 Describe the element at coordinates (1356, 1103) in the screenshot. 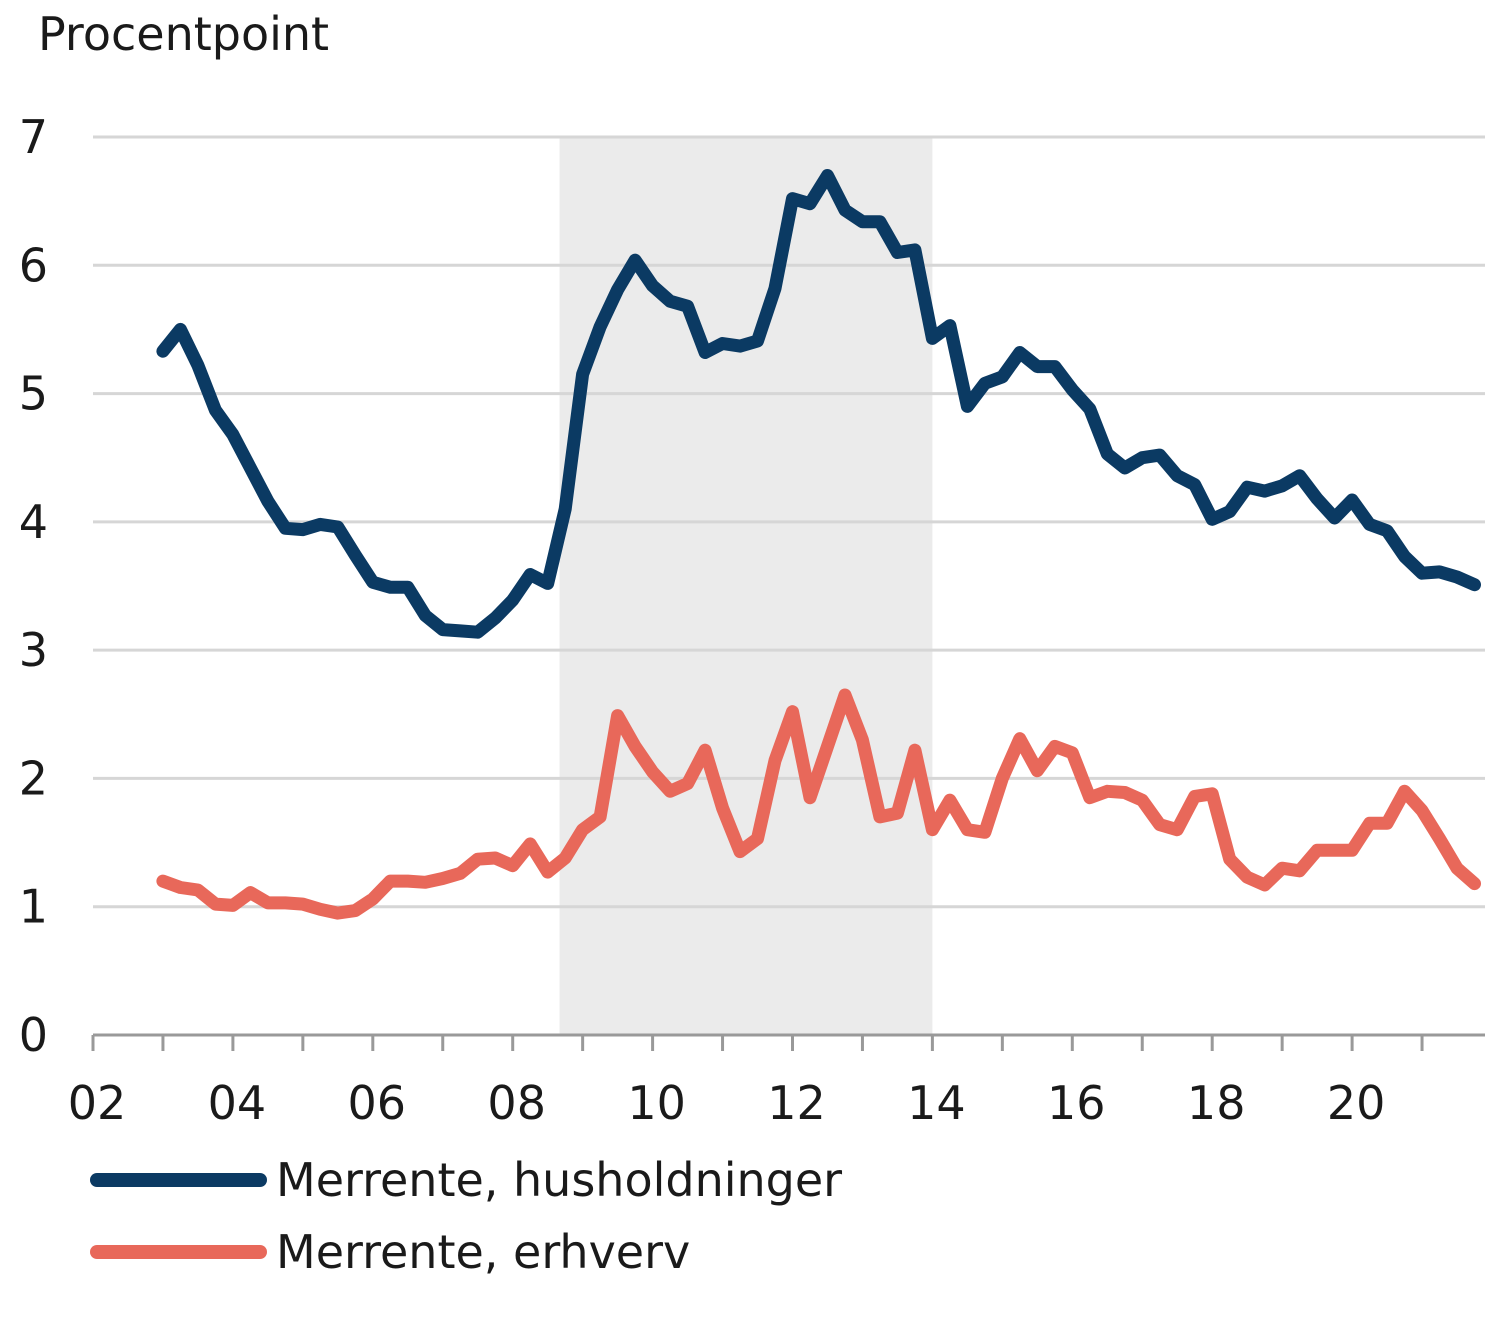

I see `x-tick-label: 20` at that location.